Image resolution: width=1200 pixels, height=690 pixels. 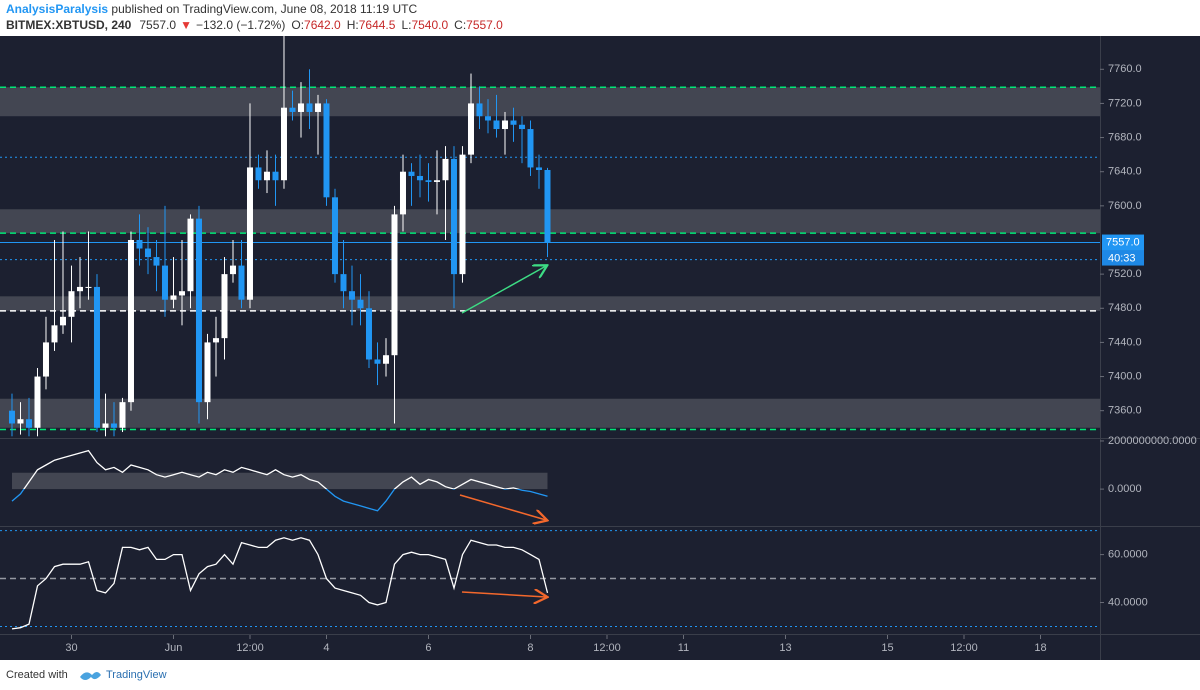 What do you see at coordinates (136, 675) in the screenshot?
I see `footer-brand: TradingView` at bounding box center [136, 675].